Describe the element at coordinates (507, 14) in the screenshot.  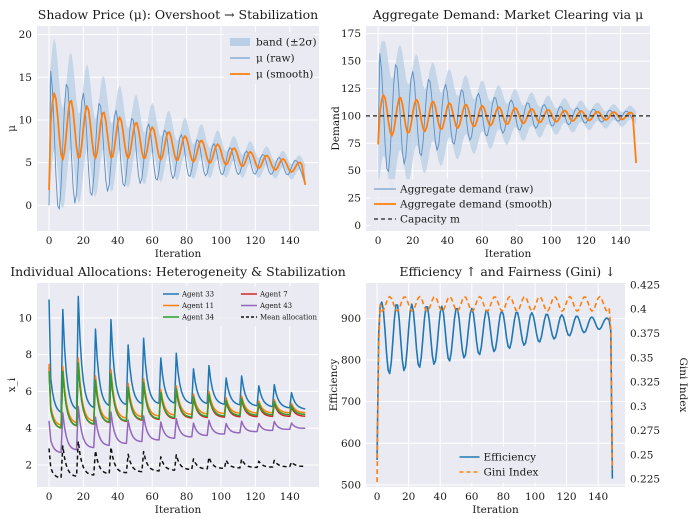
I see `chart-title: Aggregate Demand: Market Clearing via μ` at that location.